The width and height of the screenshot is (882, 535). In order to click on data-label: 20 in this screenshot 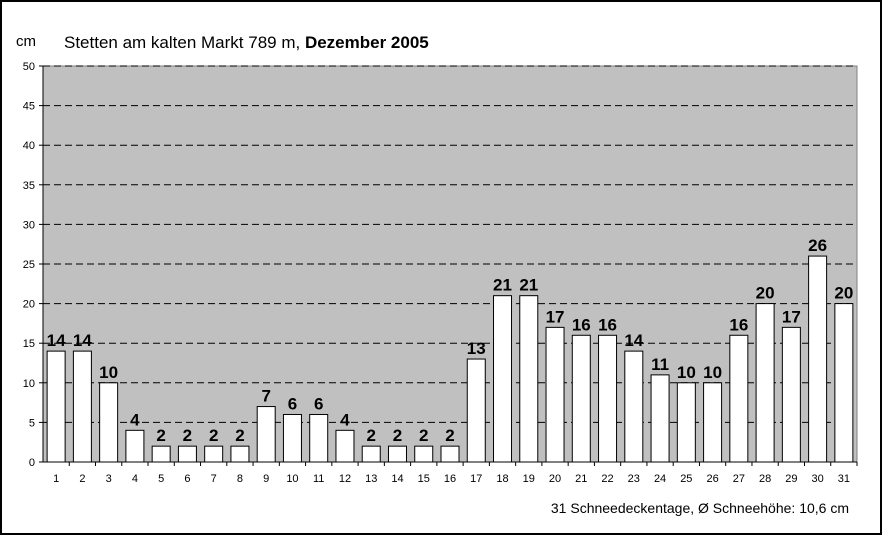, I will do `click(843, 293)`.